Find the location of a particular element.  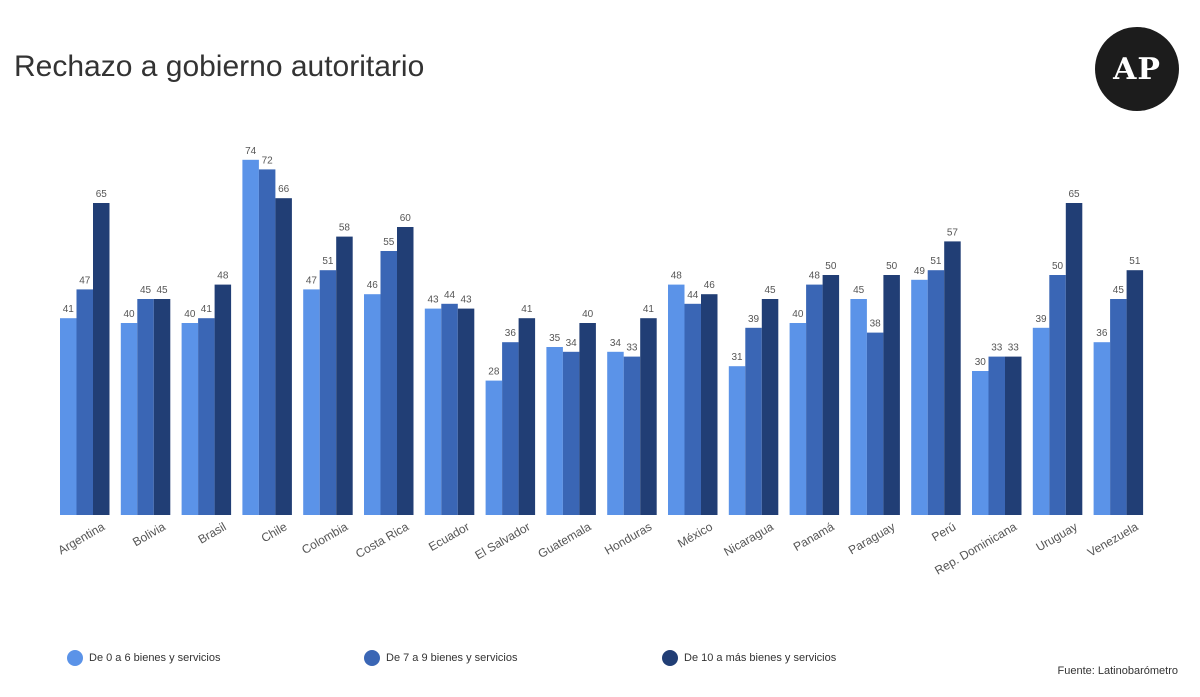

bar-ecuador-s1 is located at coordinates (433, 411).